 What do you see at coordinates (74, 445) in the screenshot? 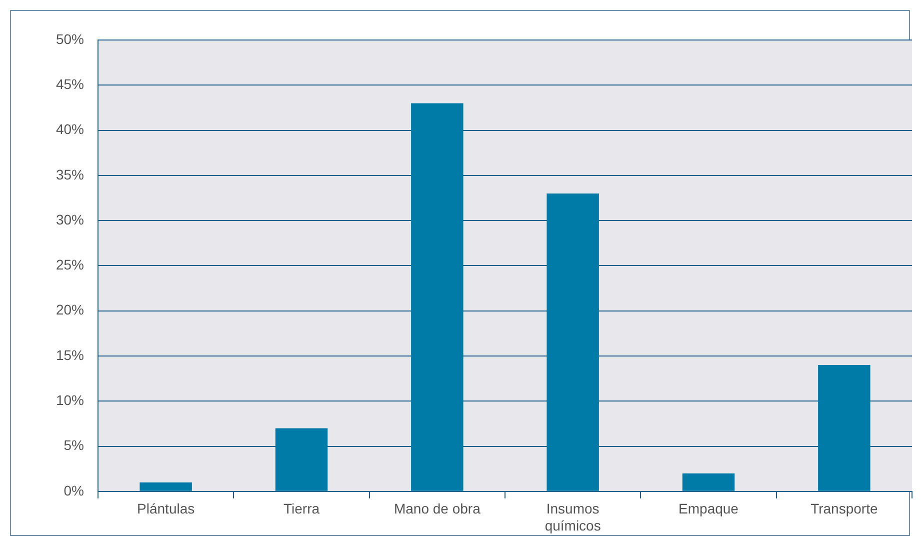
I see `y-tick-label: 5%` at bounding box center [74, 445].